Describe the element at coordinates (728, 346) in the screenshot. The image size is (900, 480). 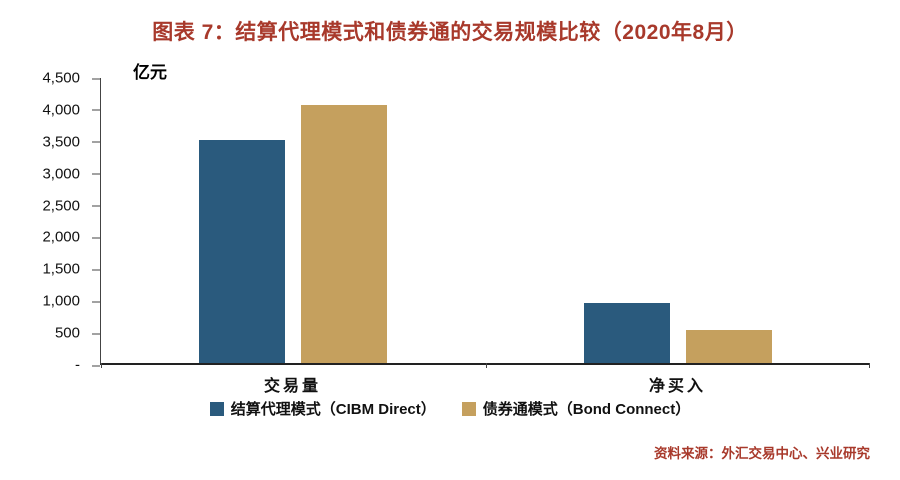
I see `bar-bond-connect-net-purchase` at that location.